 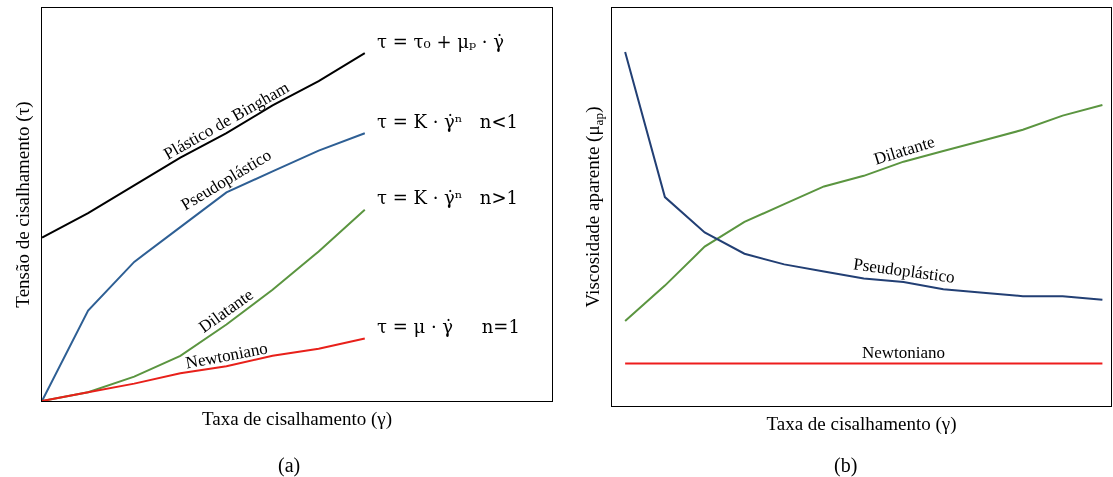 I want to click on annotation: τ = K · γ̇ⁿ n>1, so click(x=447, y=197).